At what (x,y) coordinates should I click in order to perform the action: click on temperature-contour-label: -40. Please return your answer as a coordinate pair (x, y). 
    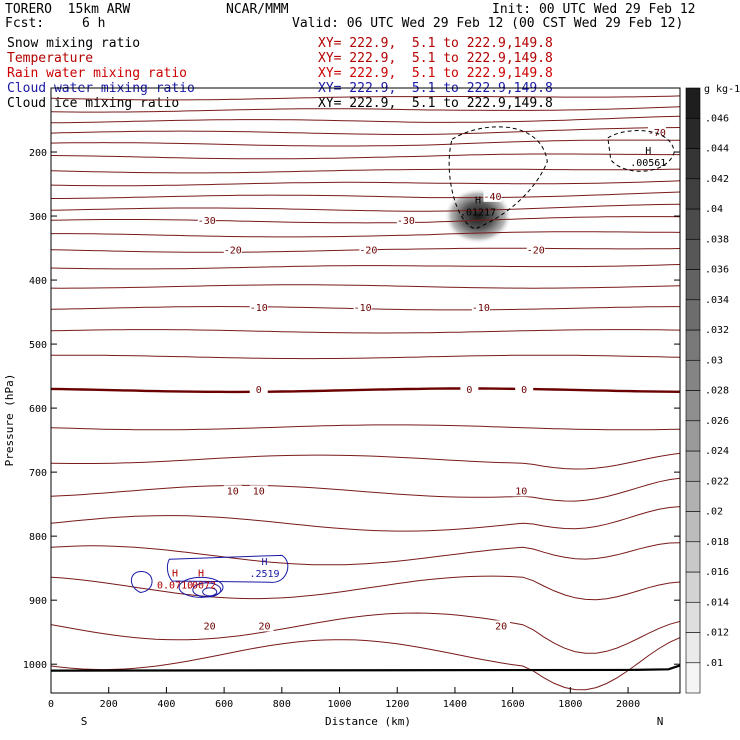
    Looking at the image, I should click on (492, 197).